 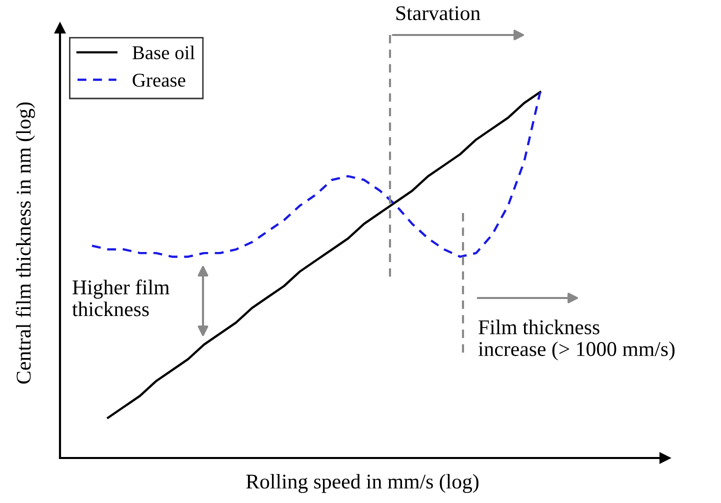 What do you see at coordinates (576, 340) in the screenshot?
I see `annotation: Film thickness increase (> 1000 mm/s)` at bounding box center [576, 340].